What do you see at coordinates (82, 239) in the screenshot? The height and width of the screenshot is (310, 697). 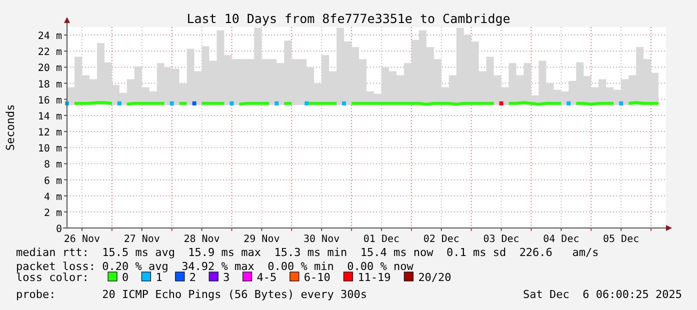 I see `x-tick-label: 26 Nov` at bounding box center [82, 239].